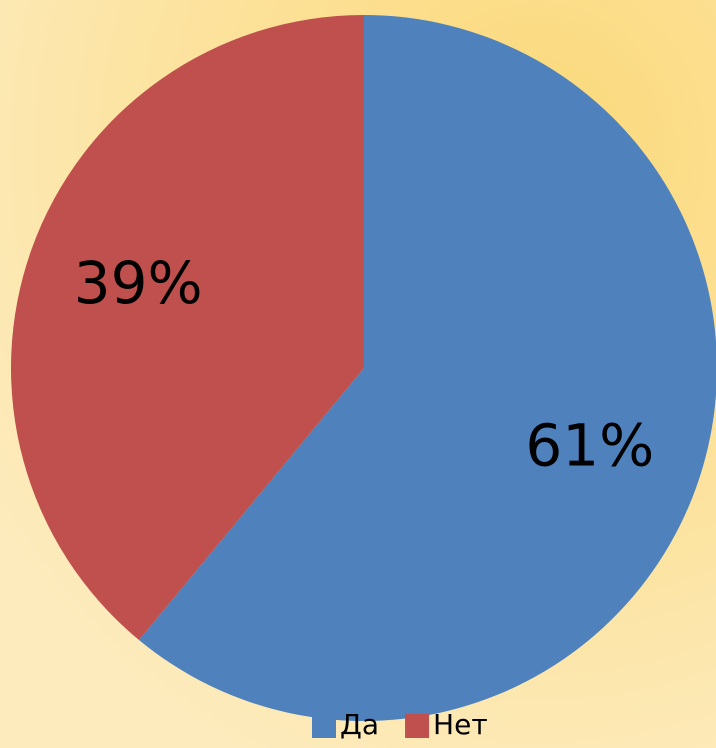 The image size is (716, 748). What do you see at coordinates (589, 445) in the screenshot?
I see `data-label: 61%` at bounding box center [589, 445].